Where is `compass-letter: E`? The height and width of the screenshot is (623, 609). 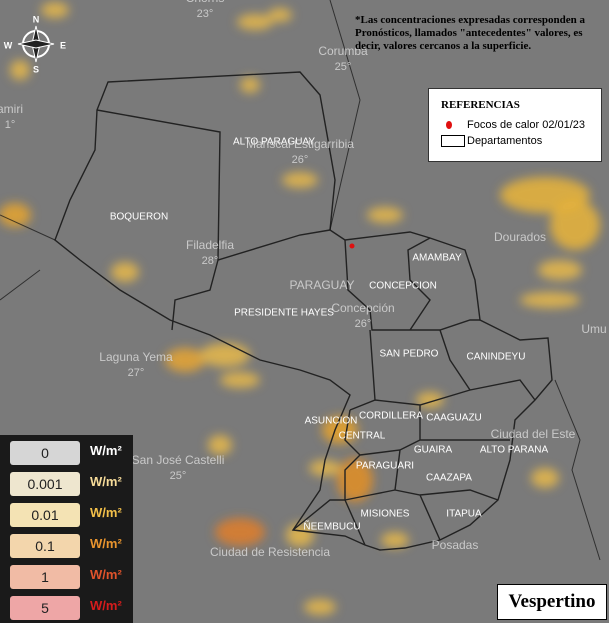
compass-letter: E is located at coordinates (63, 45).